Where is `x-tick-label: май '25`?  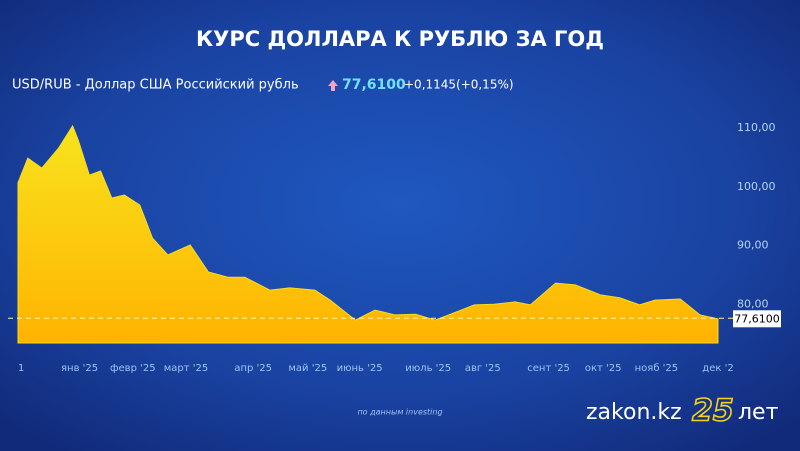 x-tick-label: май '25 is located at coordinates (307, 368).